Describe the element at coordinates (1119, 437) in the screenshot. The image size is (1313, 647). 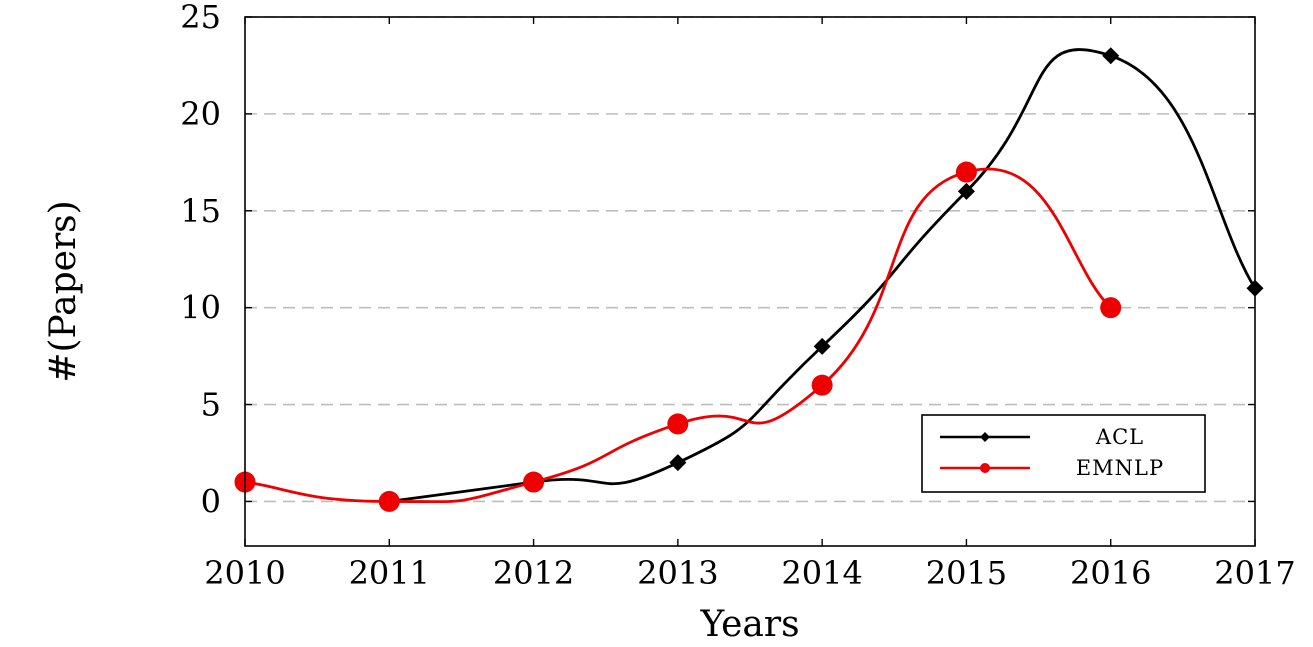
I see `legend-label-acl: ACL` at that location.